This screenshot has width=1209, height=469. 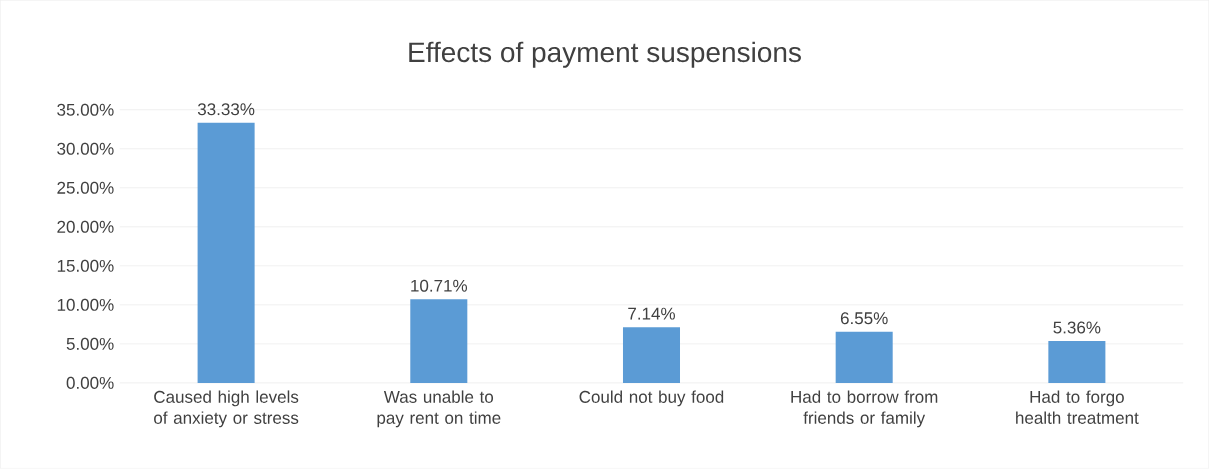 What do you see at coordinates (85, 266) in the screenshot?
I see `y-tick-label: 15.00%` at bounding box center [85, 266].